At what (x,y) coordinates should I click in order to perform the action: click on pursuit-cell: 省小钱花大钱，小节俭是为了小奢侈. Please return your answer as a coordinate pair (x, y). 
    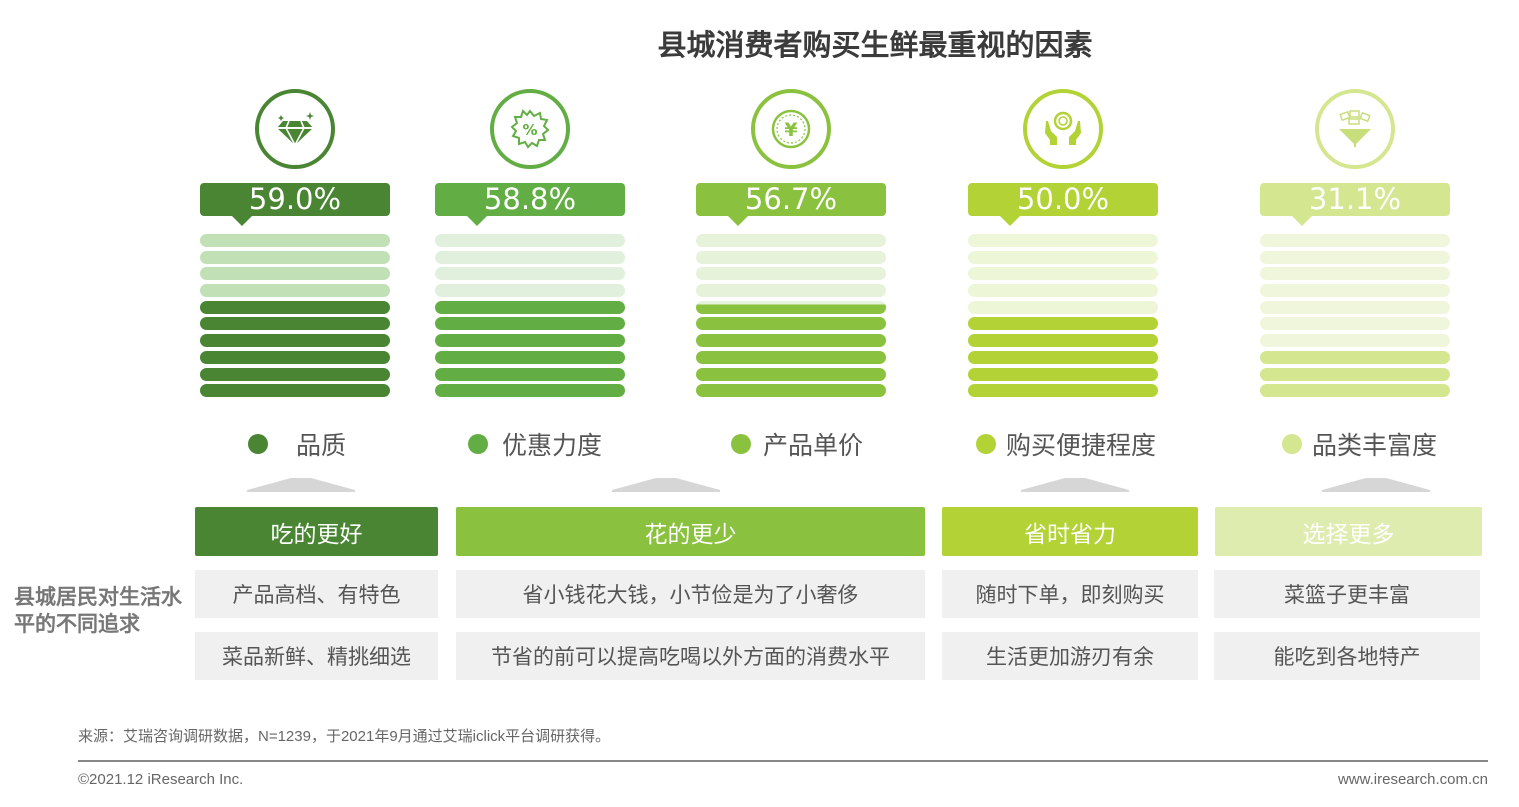
    Looking at the image, I should click on (690, 594).